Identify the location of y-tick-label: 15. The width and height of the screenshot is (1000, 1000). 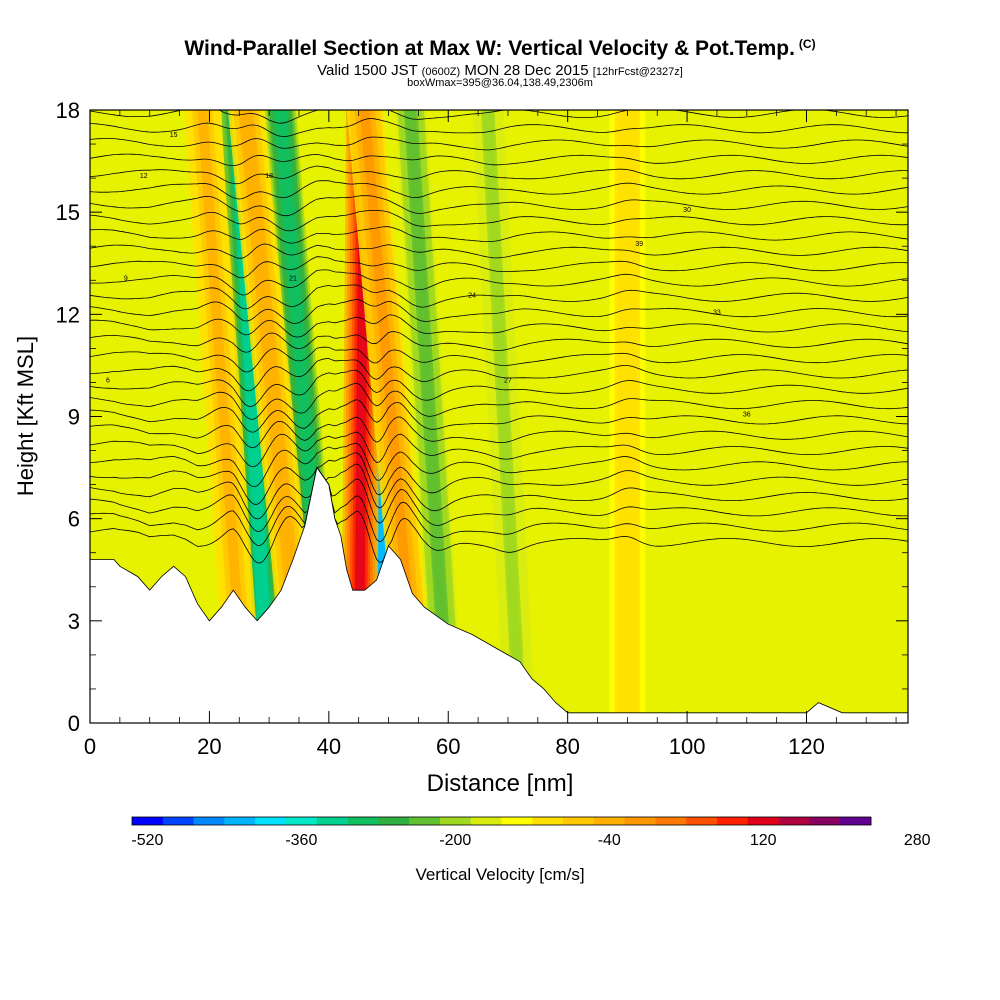
(68, 212).